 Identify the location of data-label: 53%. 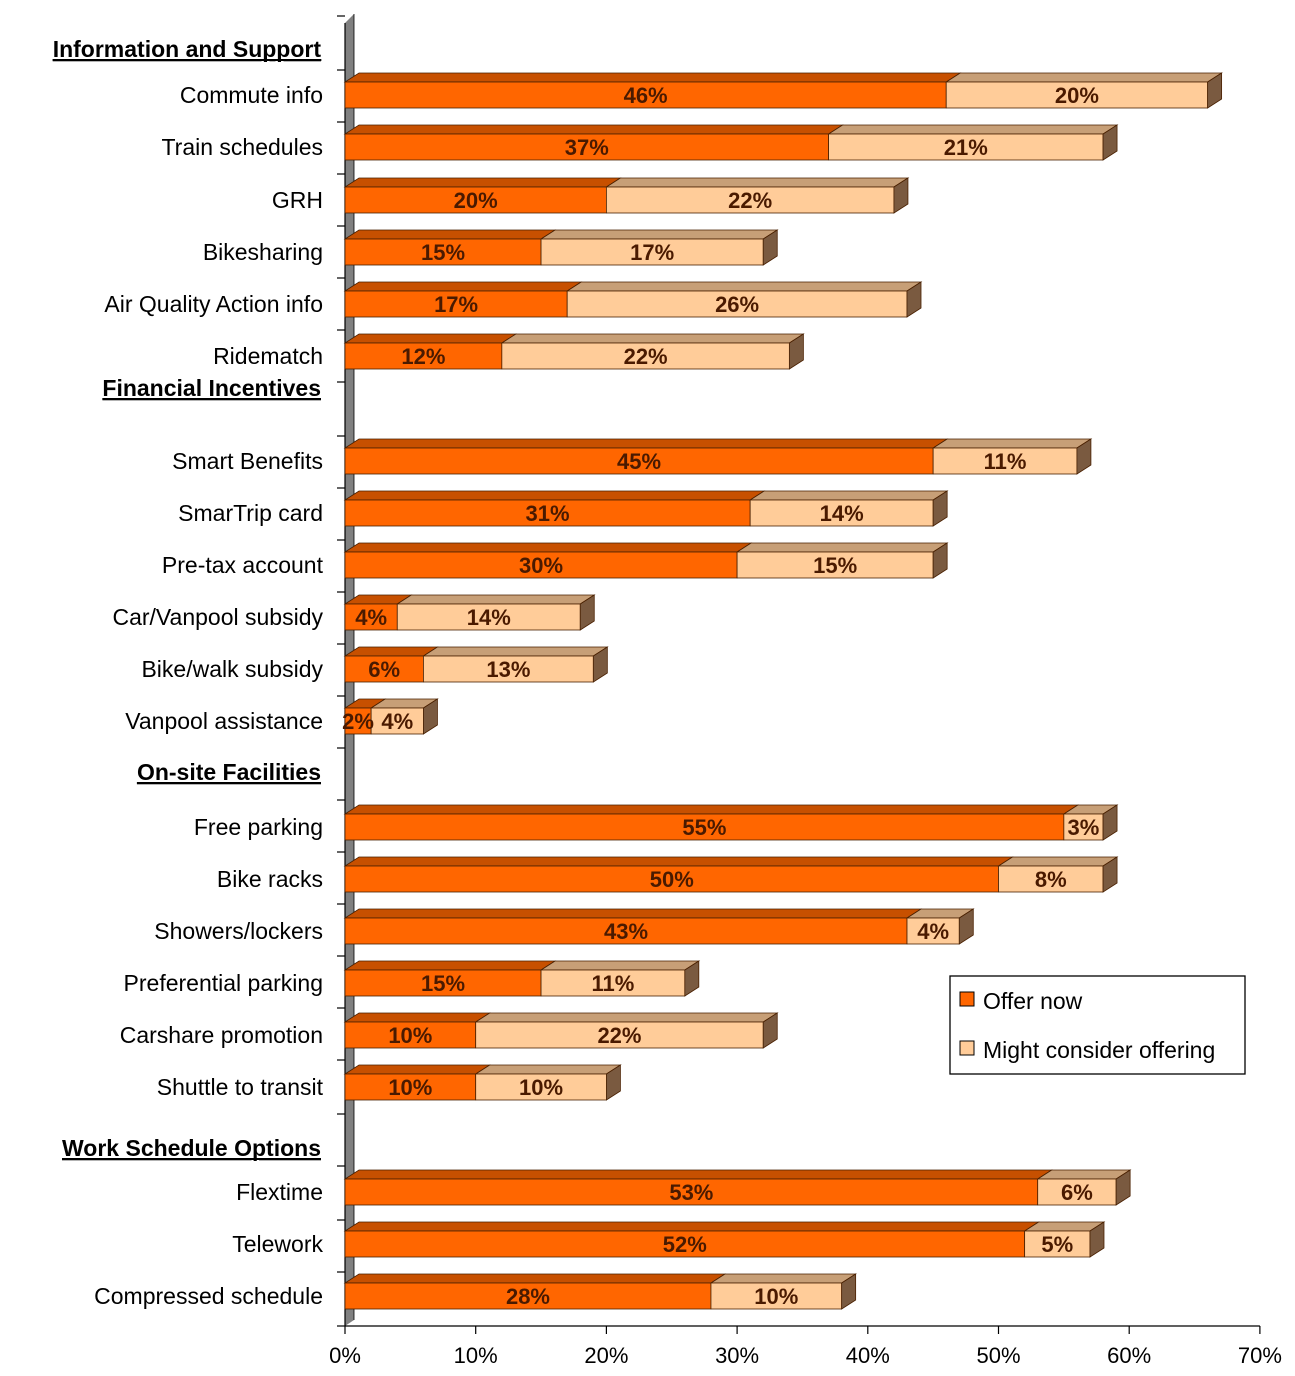
(691, 1192).